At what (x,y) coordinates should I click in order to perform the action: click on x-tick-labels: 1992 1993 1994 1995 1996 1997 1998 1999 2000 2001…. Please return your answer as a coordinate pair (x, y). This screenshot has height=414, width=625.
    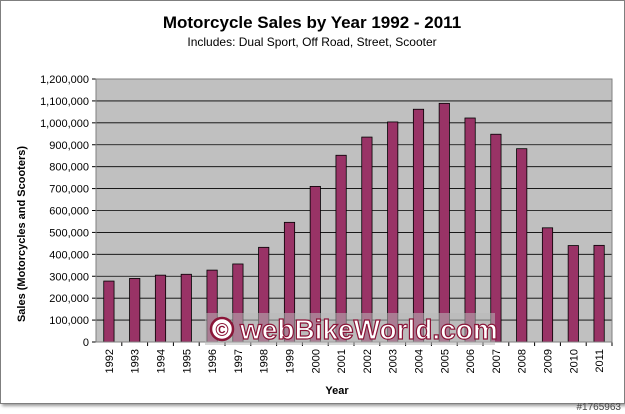
    Looking at the image, I should click on (355, 361).